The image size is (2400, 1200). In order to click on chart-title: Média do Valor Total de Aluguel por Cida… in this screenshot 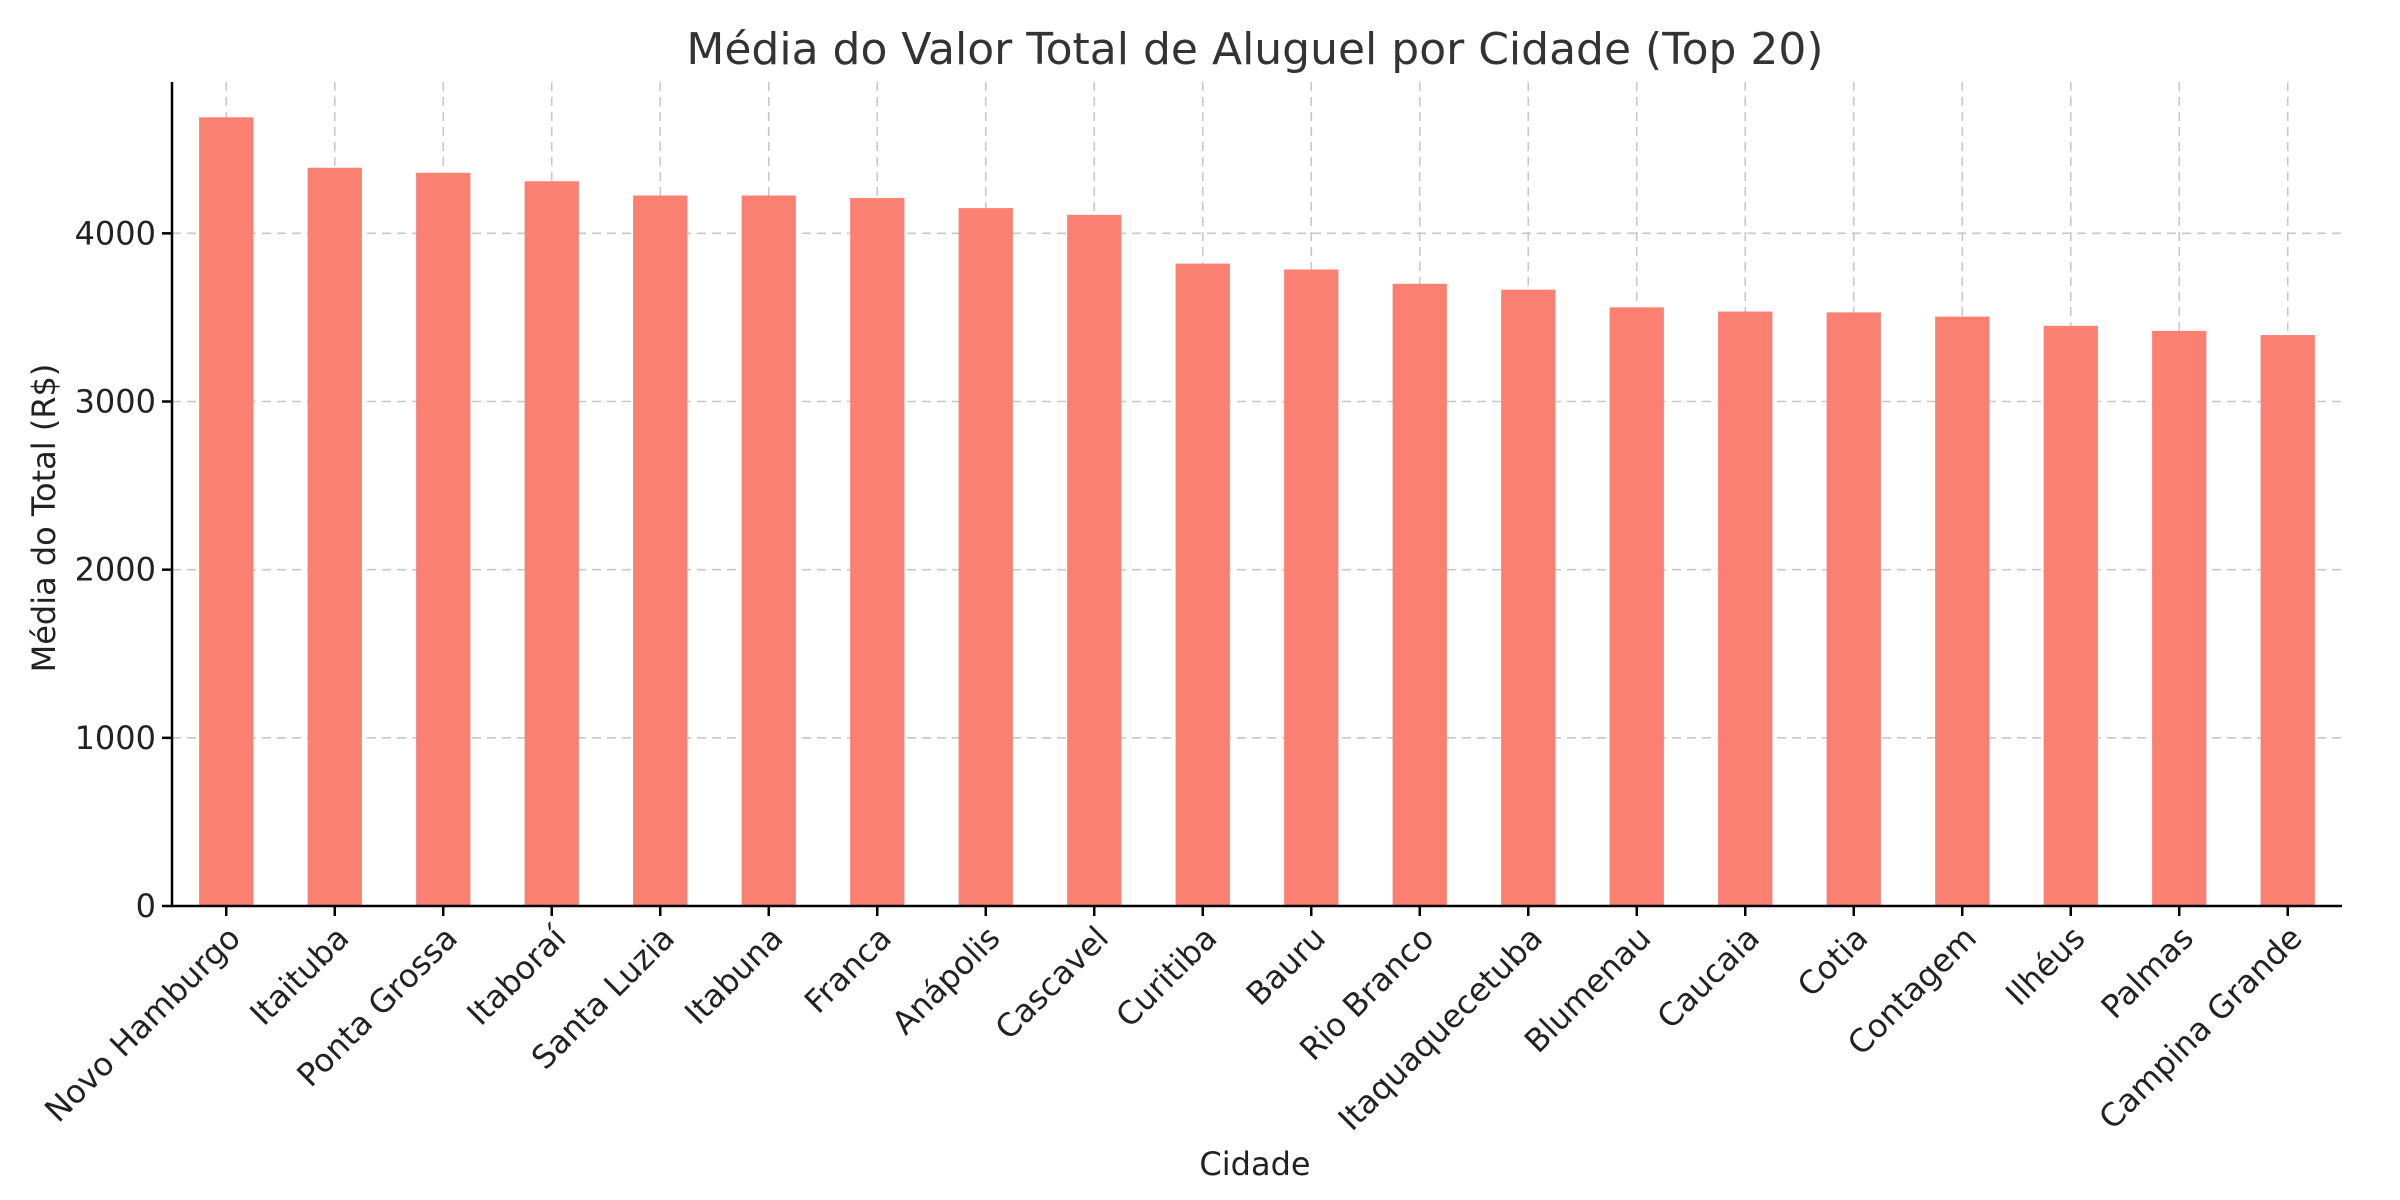, I will do `click(1254, 49)`.